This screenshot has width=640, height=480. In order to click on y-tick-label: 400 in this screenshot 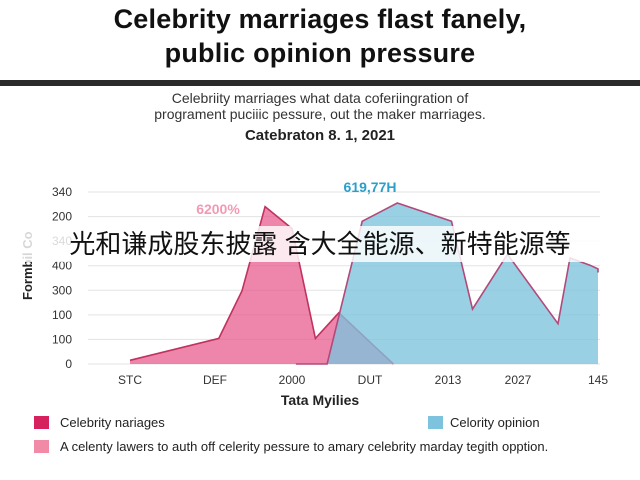, I will do `click(62, 266)`.